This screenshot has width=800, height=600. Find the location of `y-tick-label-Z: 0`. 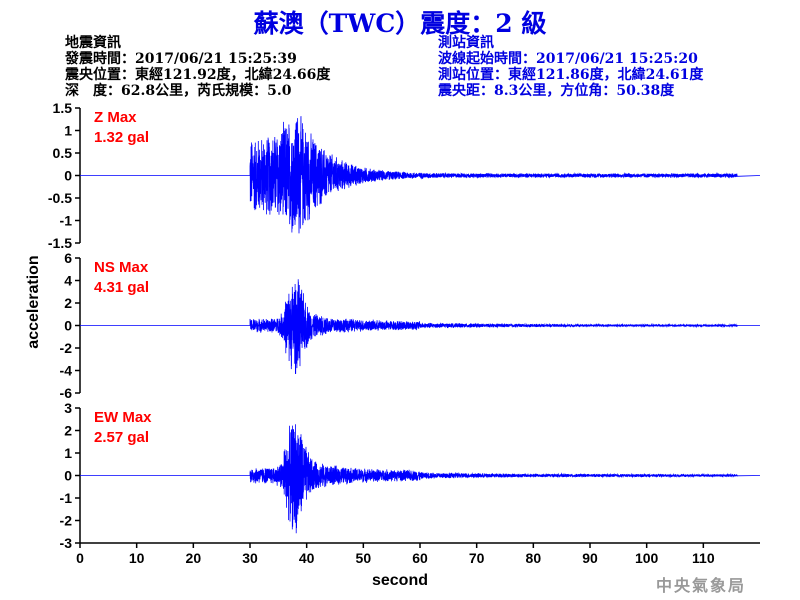

y-tick-label-Z: 0 is located at coordinates (68, 176).